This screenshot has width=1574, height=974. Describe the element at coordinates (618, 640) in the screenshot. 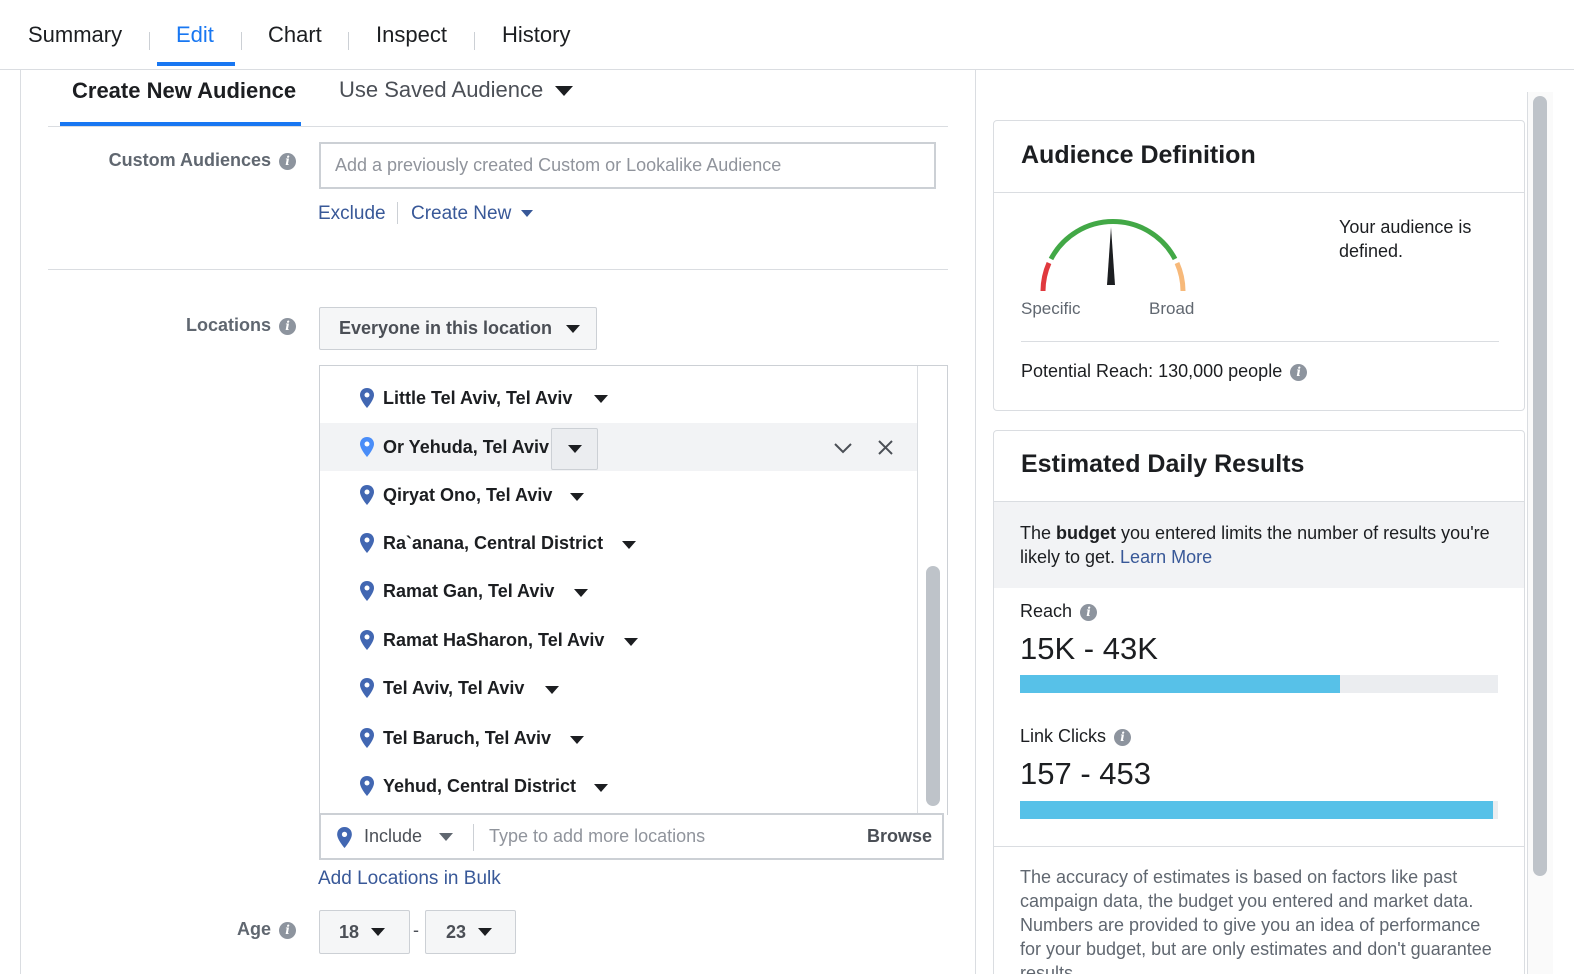

I see `location-item: Ramat HaSharon, Tel Aviv` at that location.